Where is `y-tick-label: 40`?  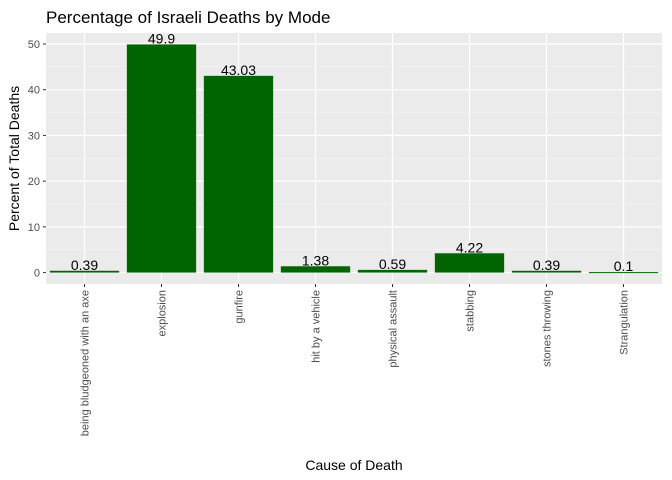 y-tick-label: 40 is located at coordinates (34, 91).